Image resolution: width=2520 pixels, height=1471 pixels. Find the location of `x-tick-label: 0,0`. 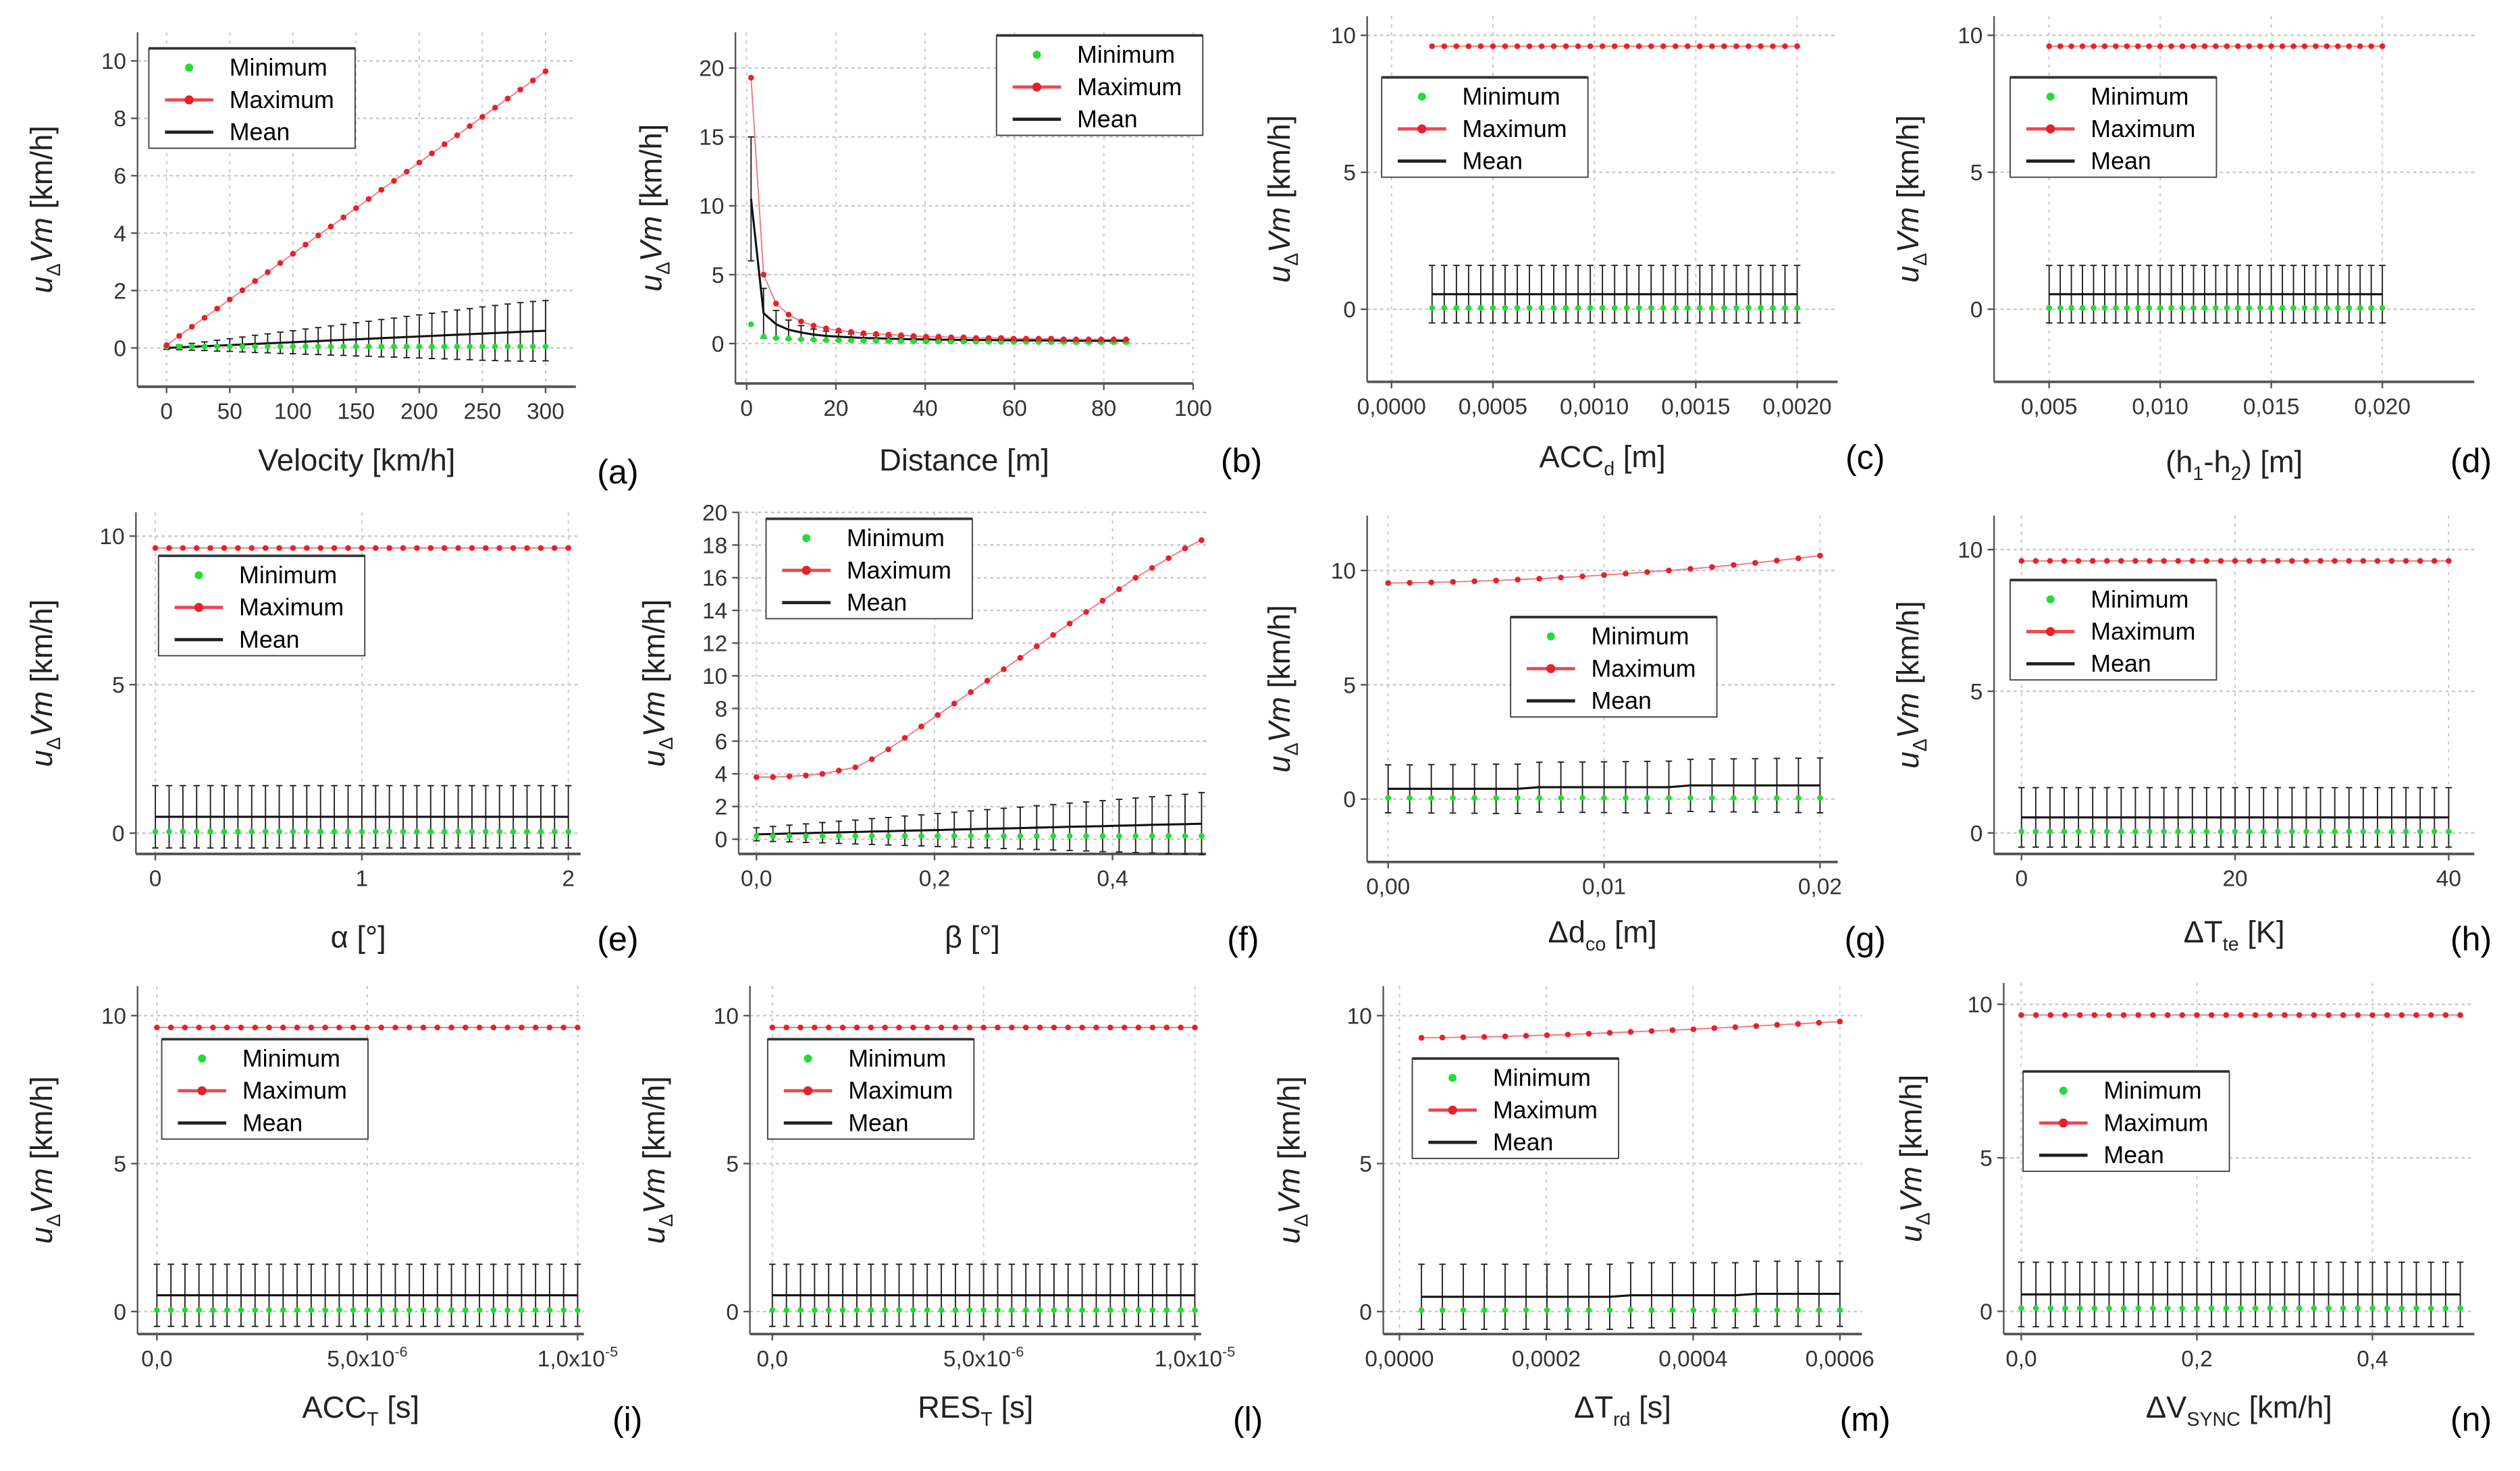

x-tick-label: 0,0 is located at coordinates (757, 879).